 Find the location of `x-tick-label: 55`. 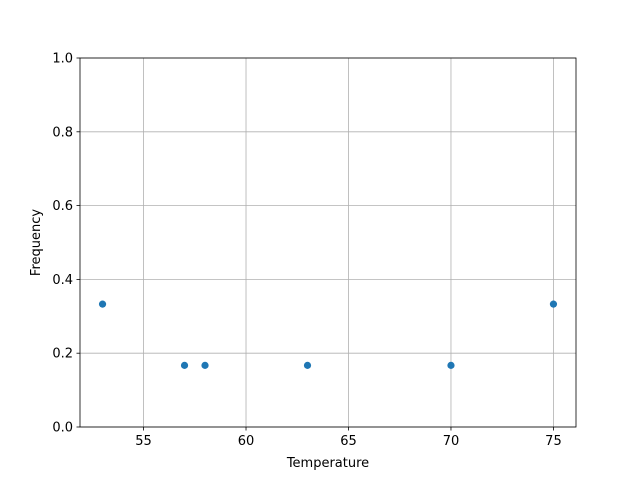

x-tick-label: 55 is located at coordinates (143, 441).